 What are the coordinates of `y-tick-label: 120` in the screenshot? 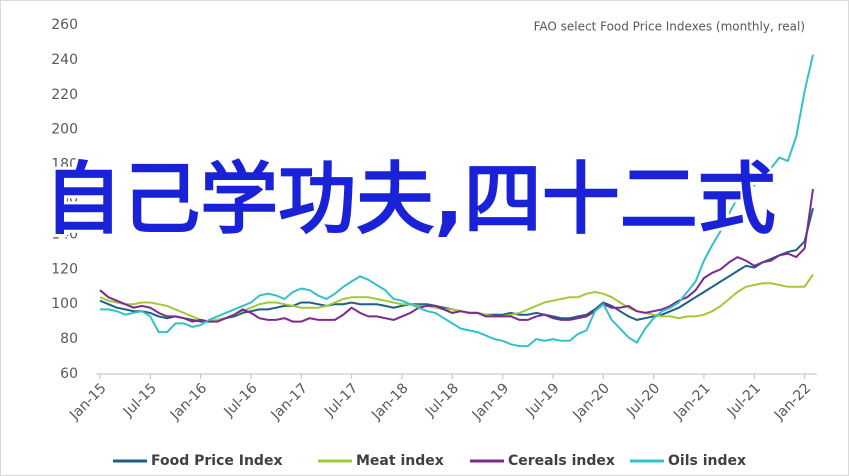 It's located at (64, 269).